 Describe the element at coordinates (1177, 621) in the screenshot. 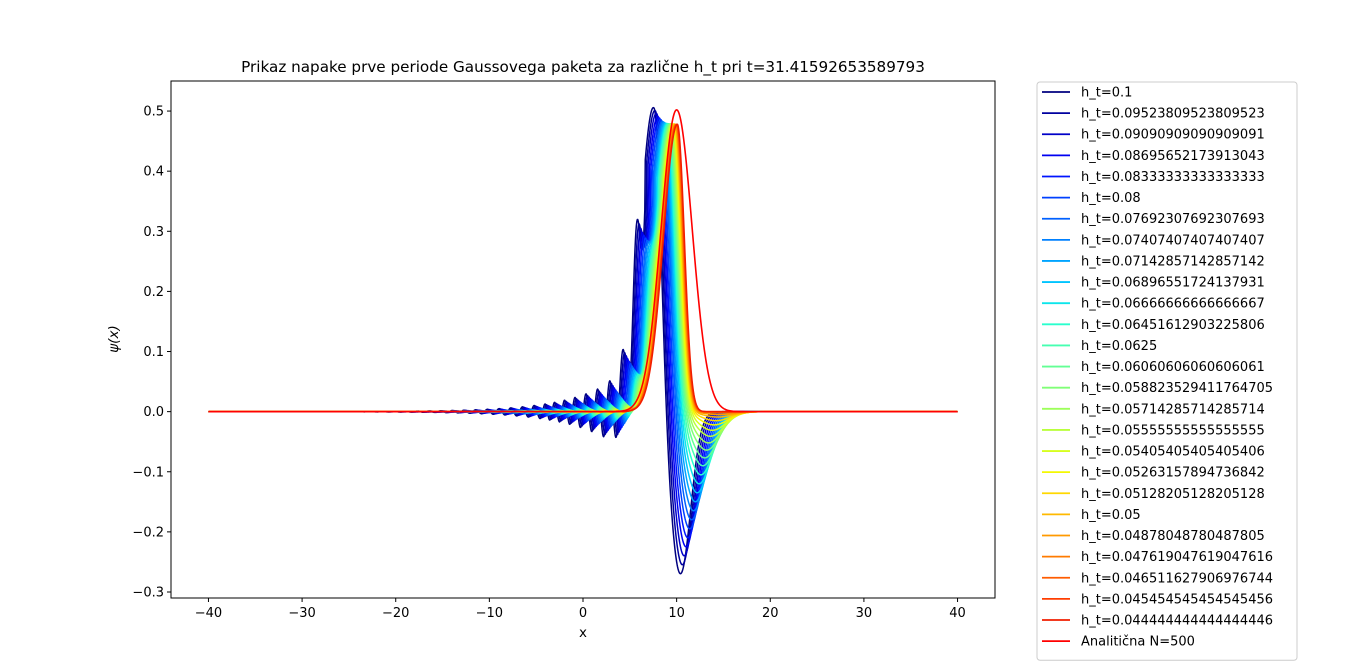

I see `legend-entry-label: h_t=0.044444444444444446` at that location.